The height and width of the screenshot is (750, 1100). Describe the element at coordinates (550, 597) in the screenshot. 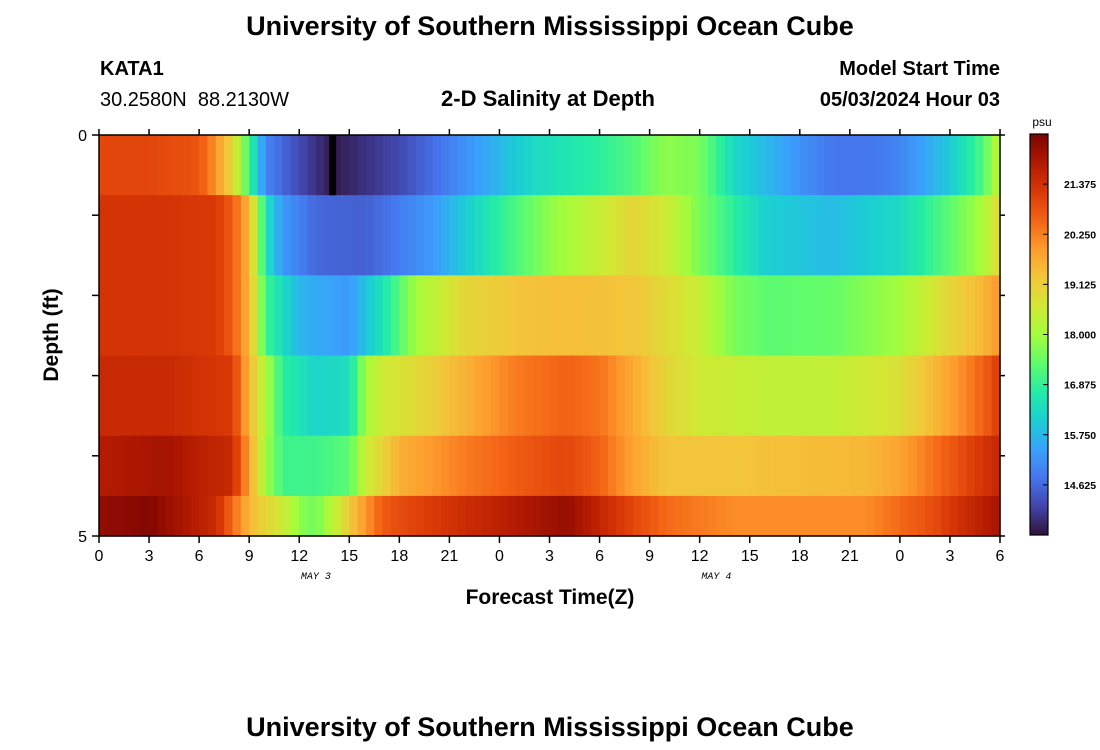

I see `x-axis-label: Forecast Time(Z)` at that location.